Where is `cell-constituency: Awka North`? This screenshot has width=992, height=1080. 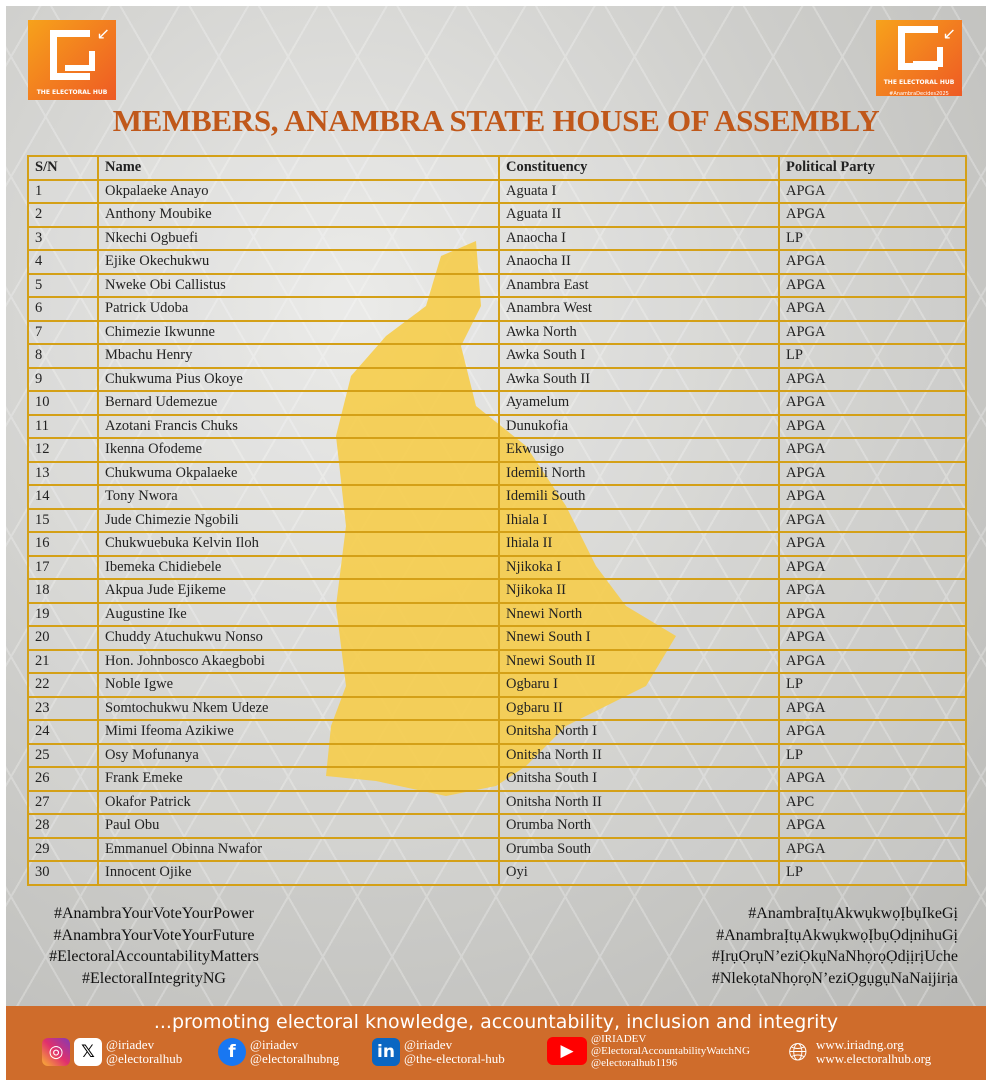
cell-constituency: Awka North is located at coordinates (639, 332).